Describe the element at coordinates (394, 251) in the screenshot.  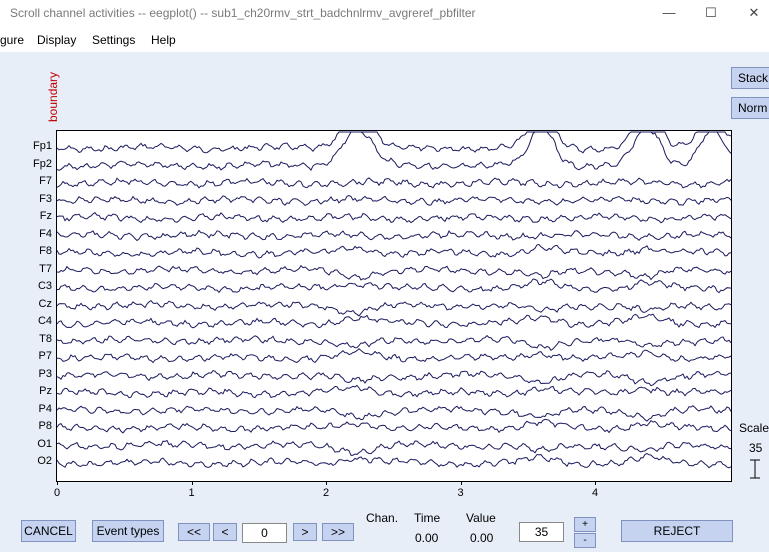
I see `trace-f8` at that location.